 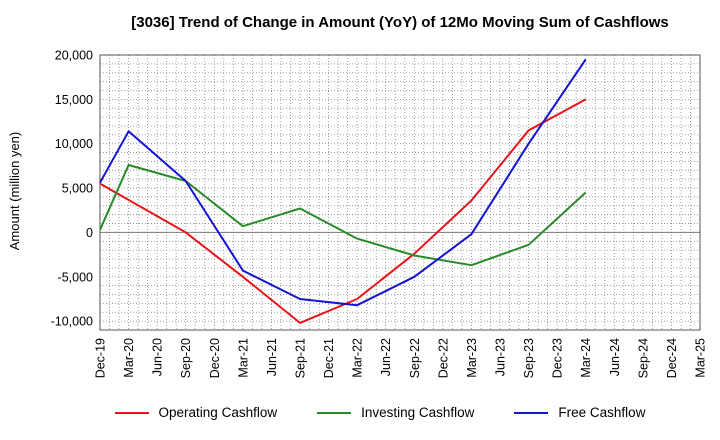 I want to click on legend-item-investing-cashflow: Investing Cashflow, so click(x=395, y=412).